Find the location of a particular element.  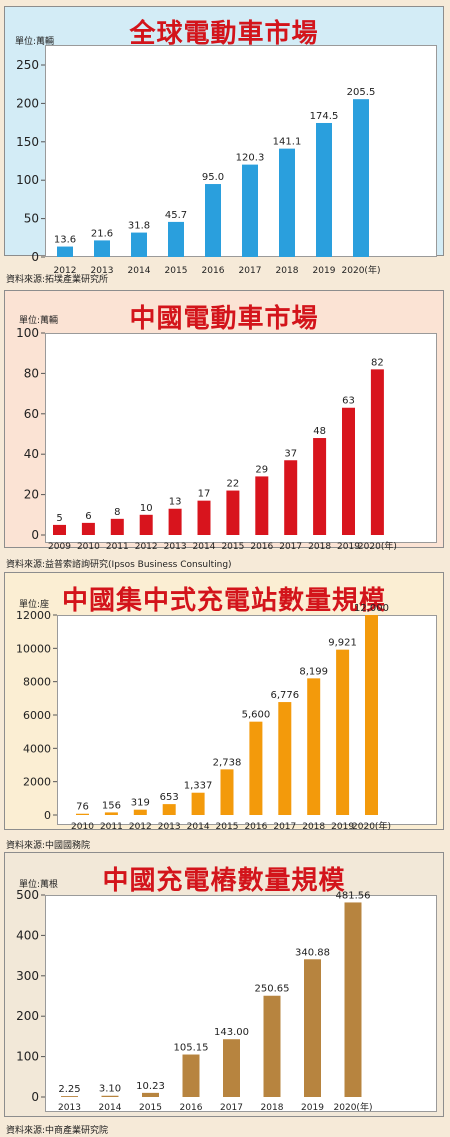

data-label: 6 is located at coordinates (88, 516).